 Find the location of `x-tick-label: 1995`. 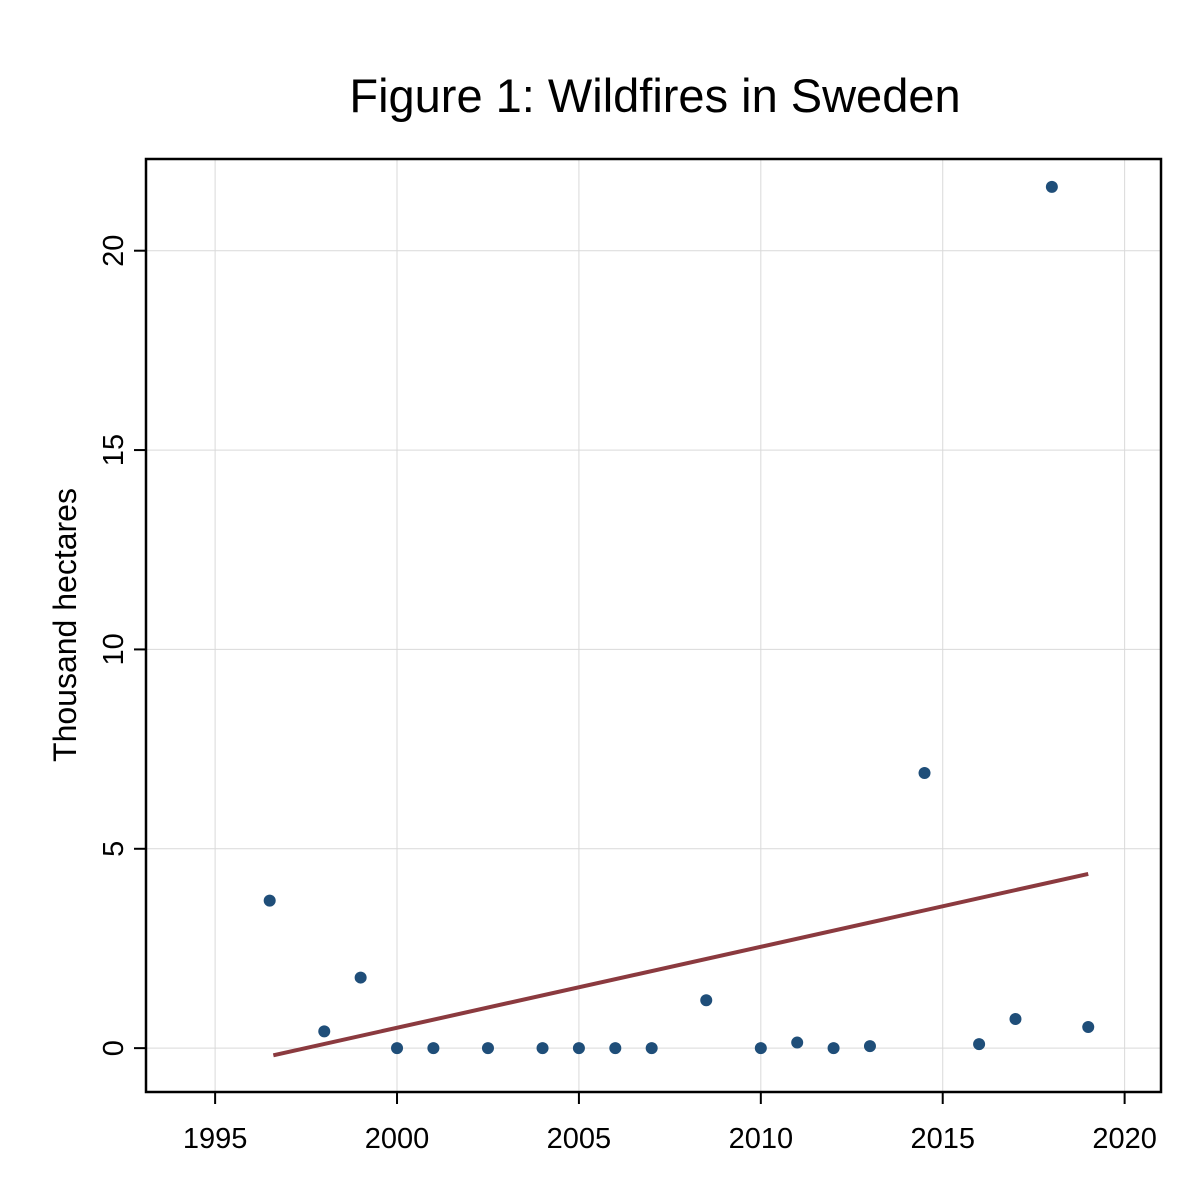

x-tick-label: 1995 is located at coordinates (215, 1139).